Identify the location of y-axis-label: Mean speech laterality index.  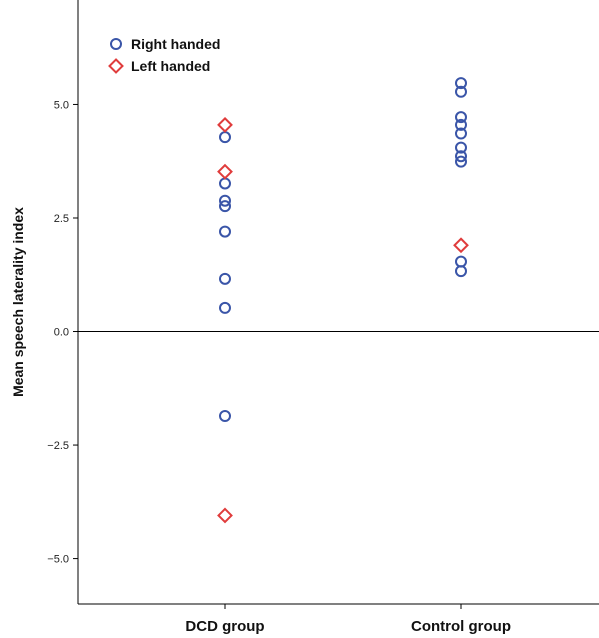
(18, 302).